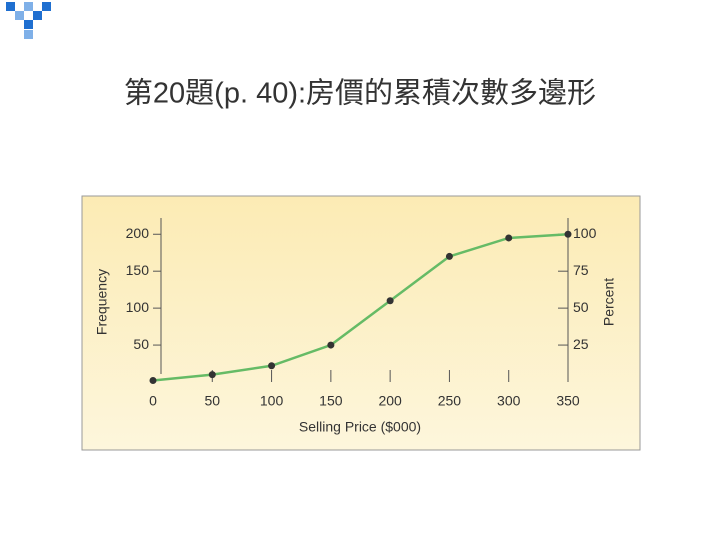 The image size is (720, 545). Describe the element at coordinates (138, 307) in the screenshot. I see `y-tick-label: 100` at that location.